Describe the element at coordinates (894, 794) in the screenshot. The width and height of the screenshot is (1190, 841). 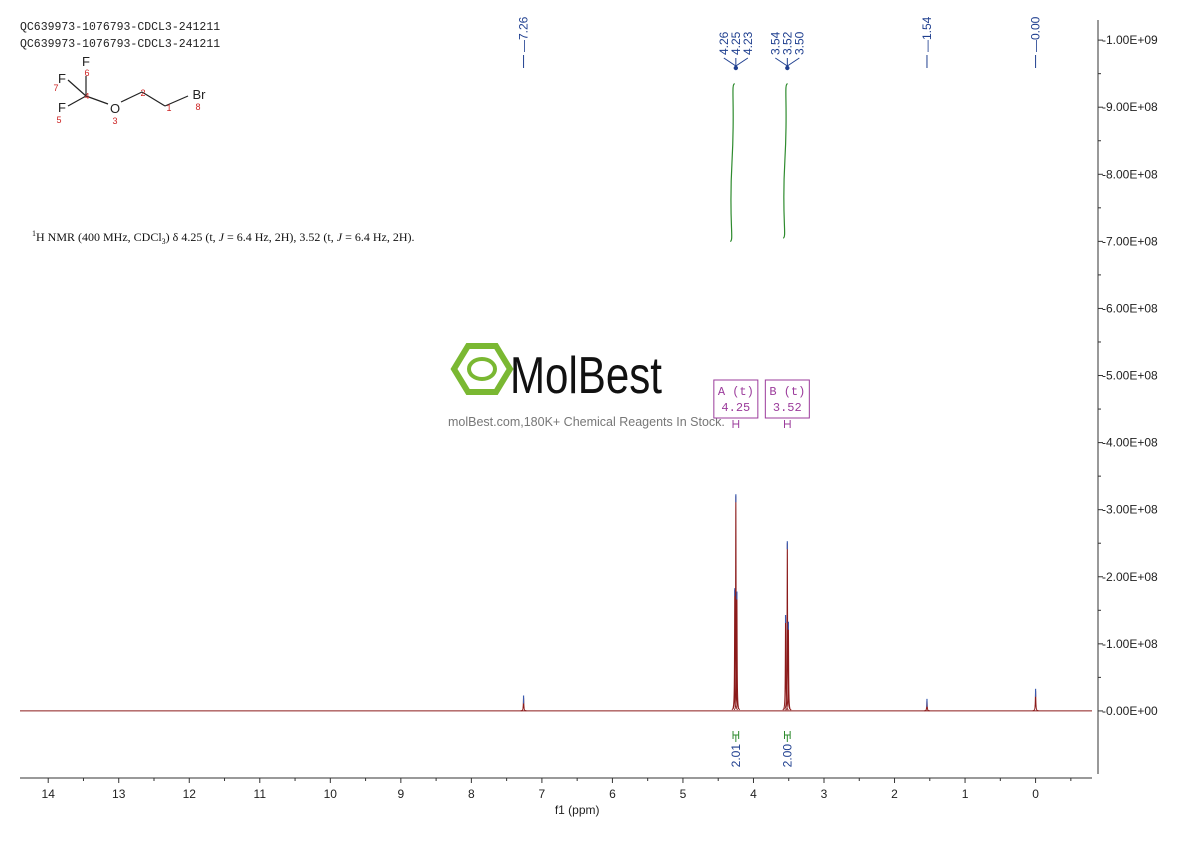
I see `x-tick-label: 2` at that location.